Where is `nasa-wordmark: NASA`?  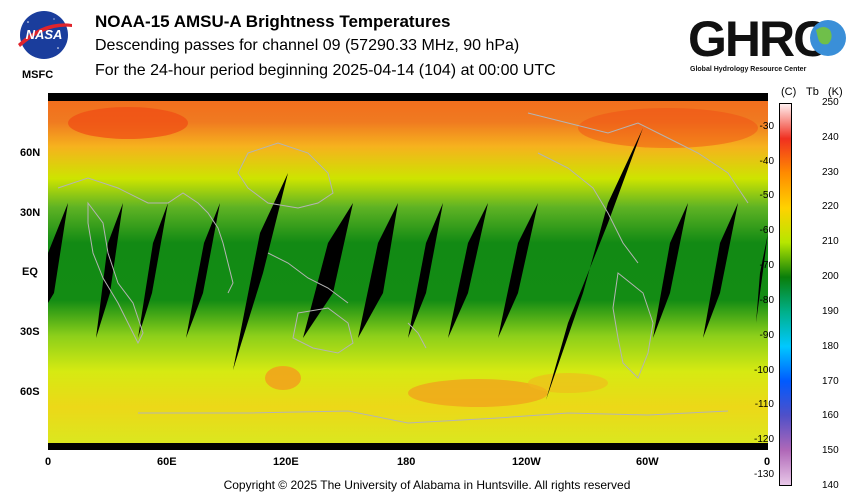
nasa-wordmark: NASA is located at coordinates (44, 34).